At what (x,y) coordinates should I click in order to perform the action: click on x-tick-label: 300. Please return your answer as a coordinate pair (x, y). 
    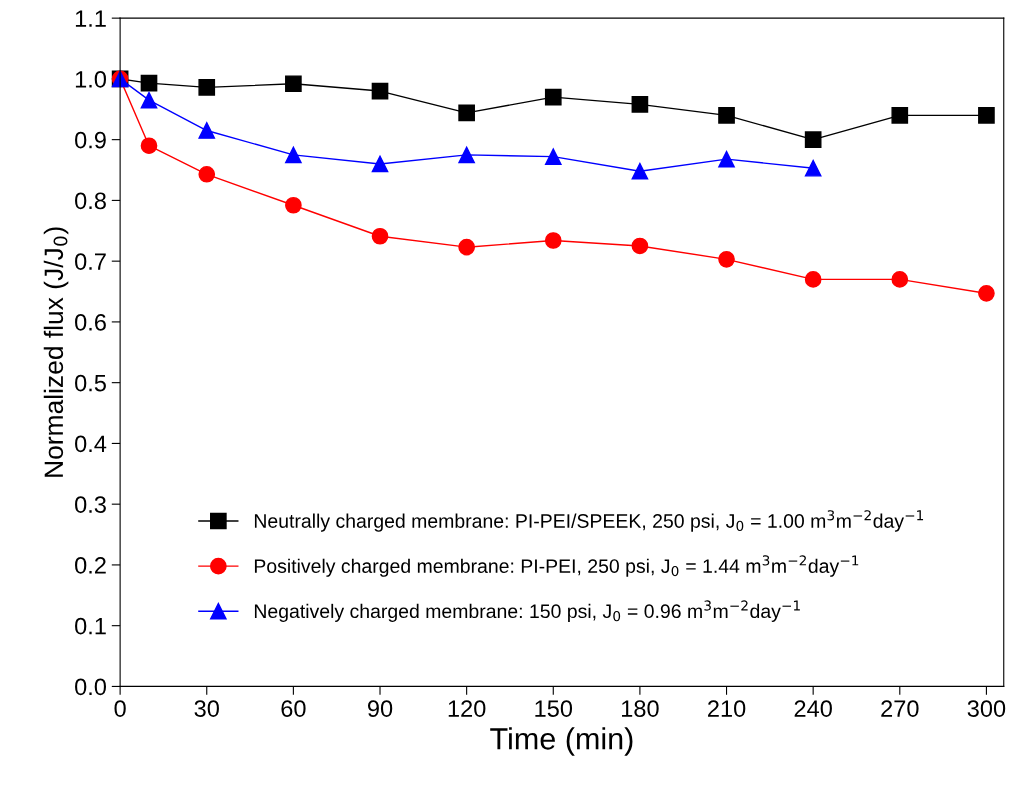
    Looking at the image, I should click on (986, 708).